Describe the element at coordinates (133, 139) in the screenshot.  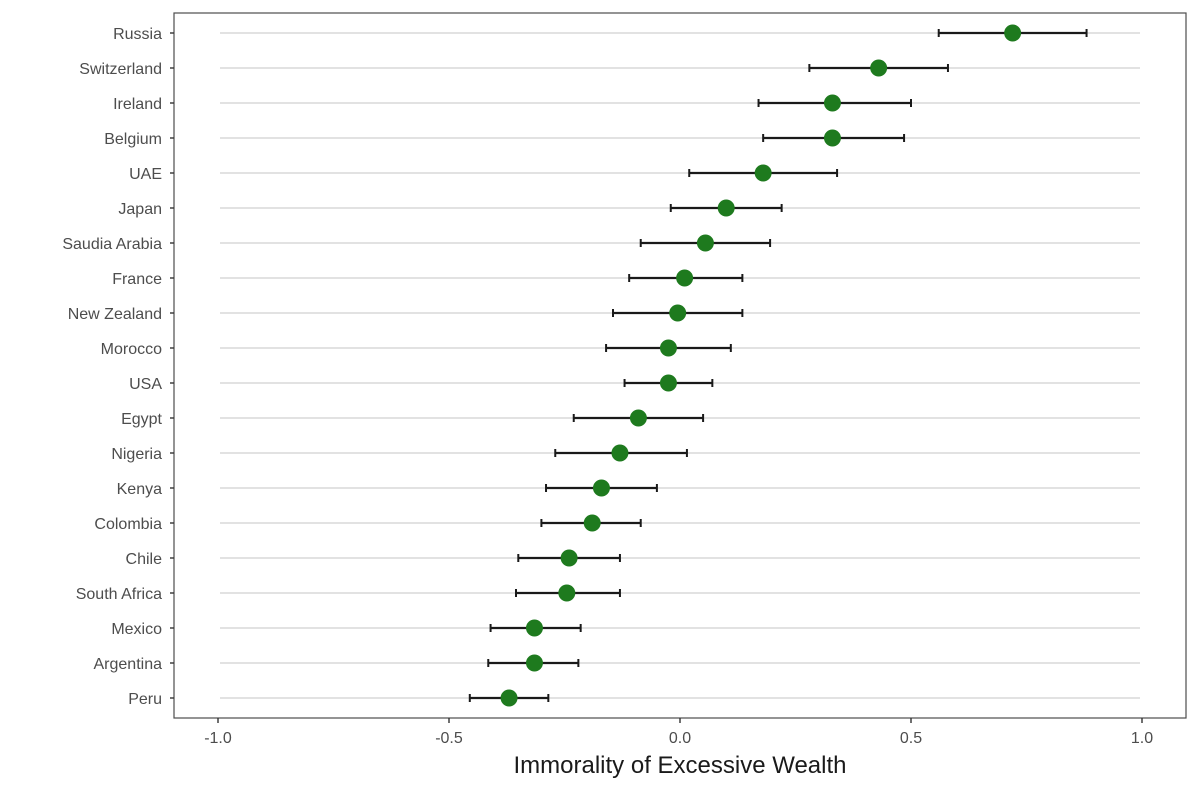
I see `y-tick-label: Belgium` at that location.